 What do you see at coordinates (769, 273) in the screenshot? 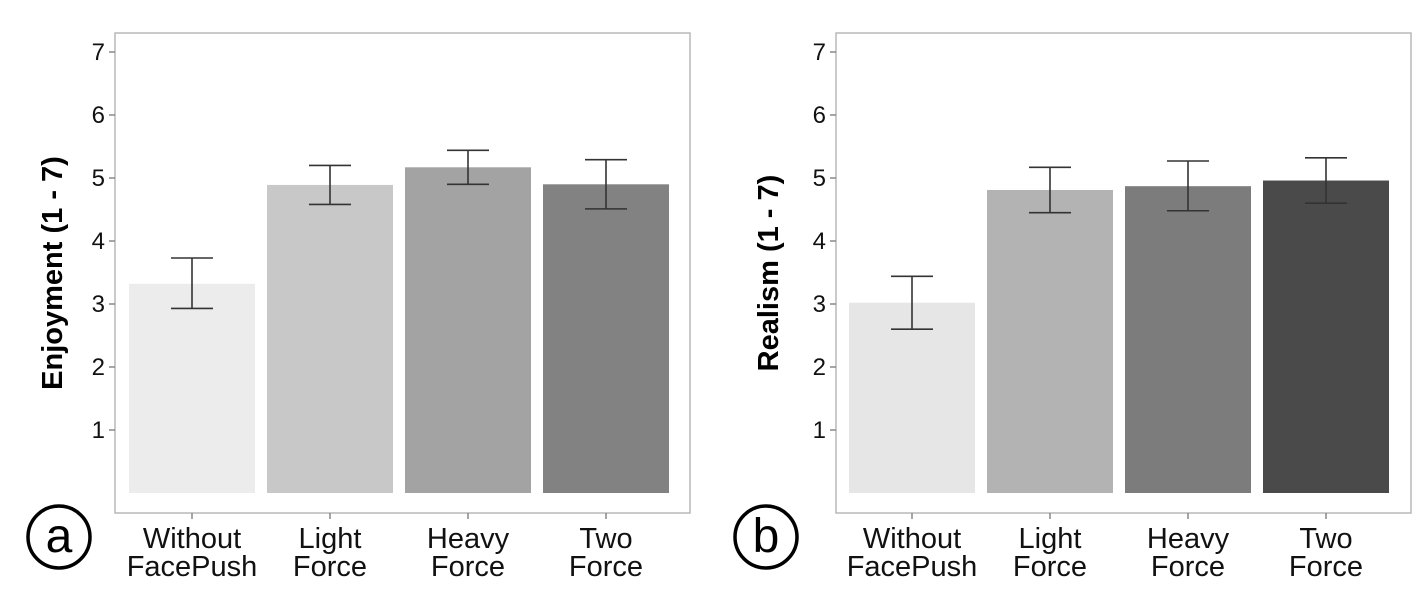
I see `y-axis-title: Realism (1 - 7)` at bounding box center [769, 273].